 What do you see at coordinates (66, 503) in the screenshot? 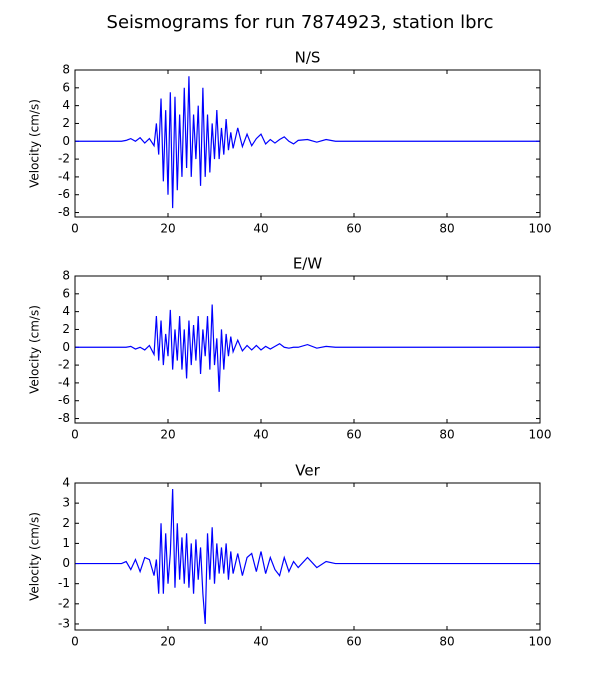
I see `y-tick-label: 3` at bounding box center [66, 503].